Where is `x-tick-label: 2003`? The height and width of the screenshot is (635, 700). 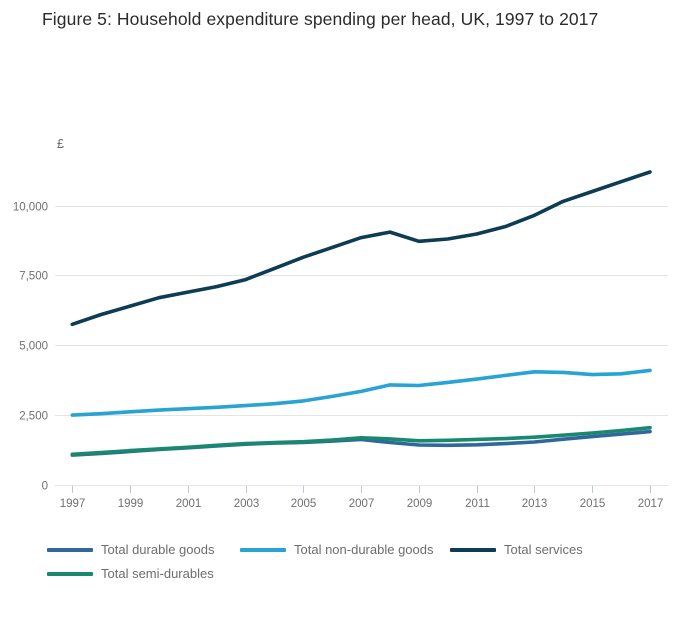
x-tick-label: 2003 is located at coordinates (247, 504).